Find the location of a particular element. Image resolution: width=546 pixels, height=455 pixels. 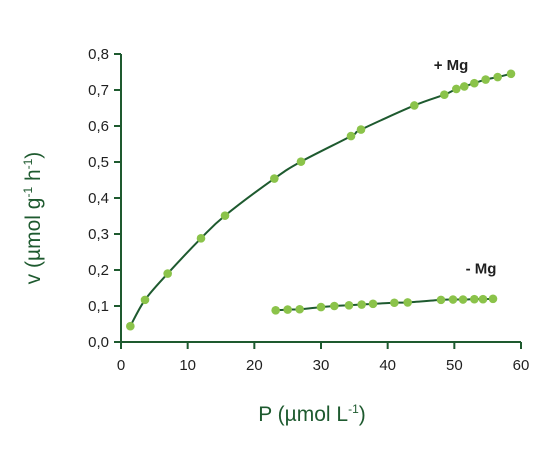

y-ticks: 0,0 0,1 0,2 0,3 0,4 0,5 0,6 0,7 0,8 is located at coordinates (104, 198).